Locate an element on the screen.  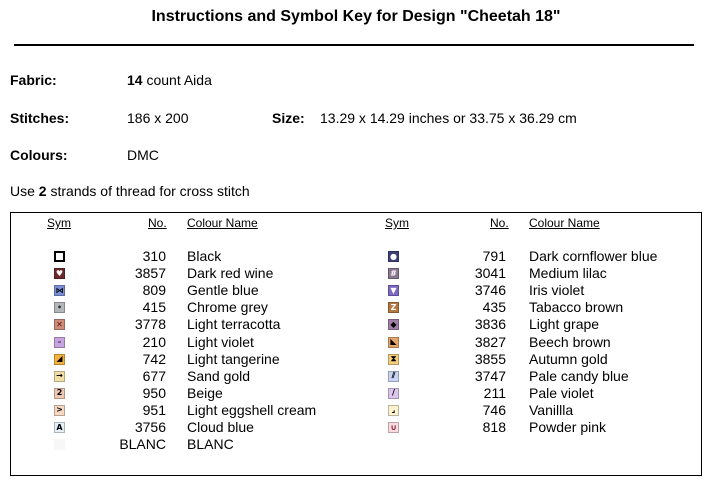
dmc-number: 415 is located at coordinates (154, 307).